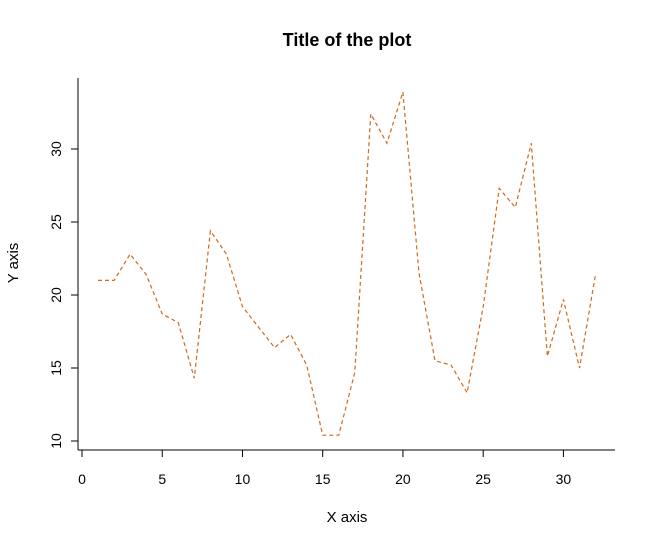 The height and width of the screenshot is (547, 656). What do you see at coordinates (347, 40) in the screenshot?
I see `chart-title: Title of the plot` at bounding box center [347, 40].